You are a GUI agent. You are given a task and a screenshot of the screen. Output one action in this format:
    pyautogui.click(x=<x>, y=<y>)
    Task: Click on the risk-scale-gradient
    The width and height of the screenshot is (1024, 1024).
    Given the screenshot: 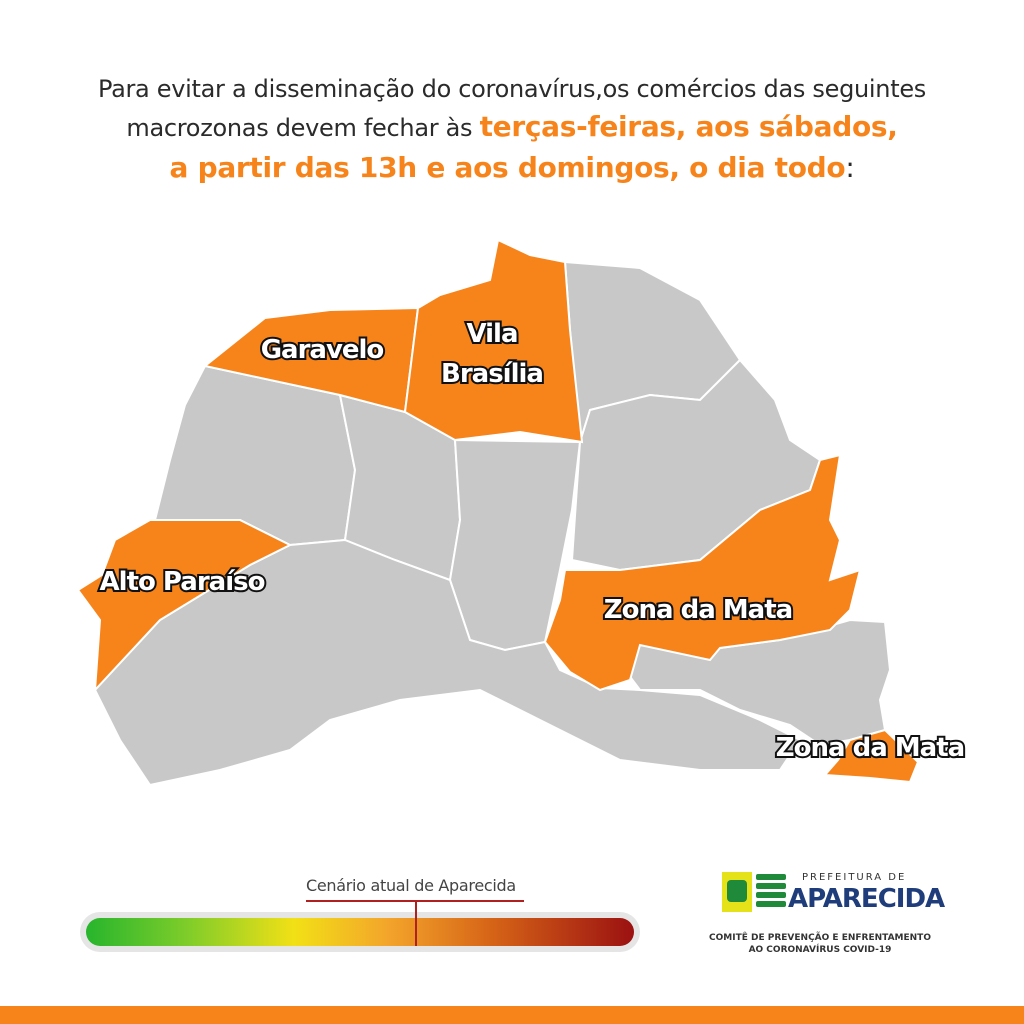 What is the action you would take?
    pyautogui.click(x=360, y=932)
    